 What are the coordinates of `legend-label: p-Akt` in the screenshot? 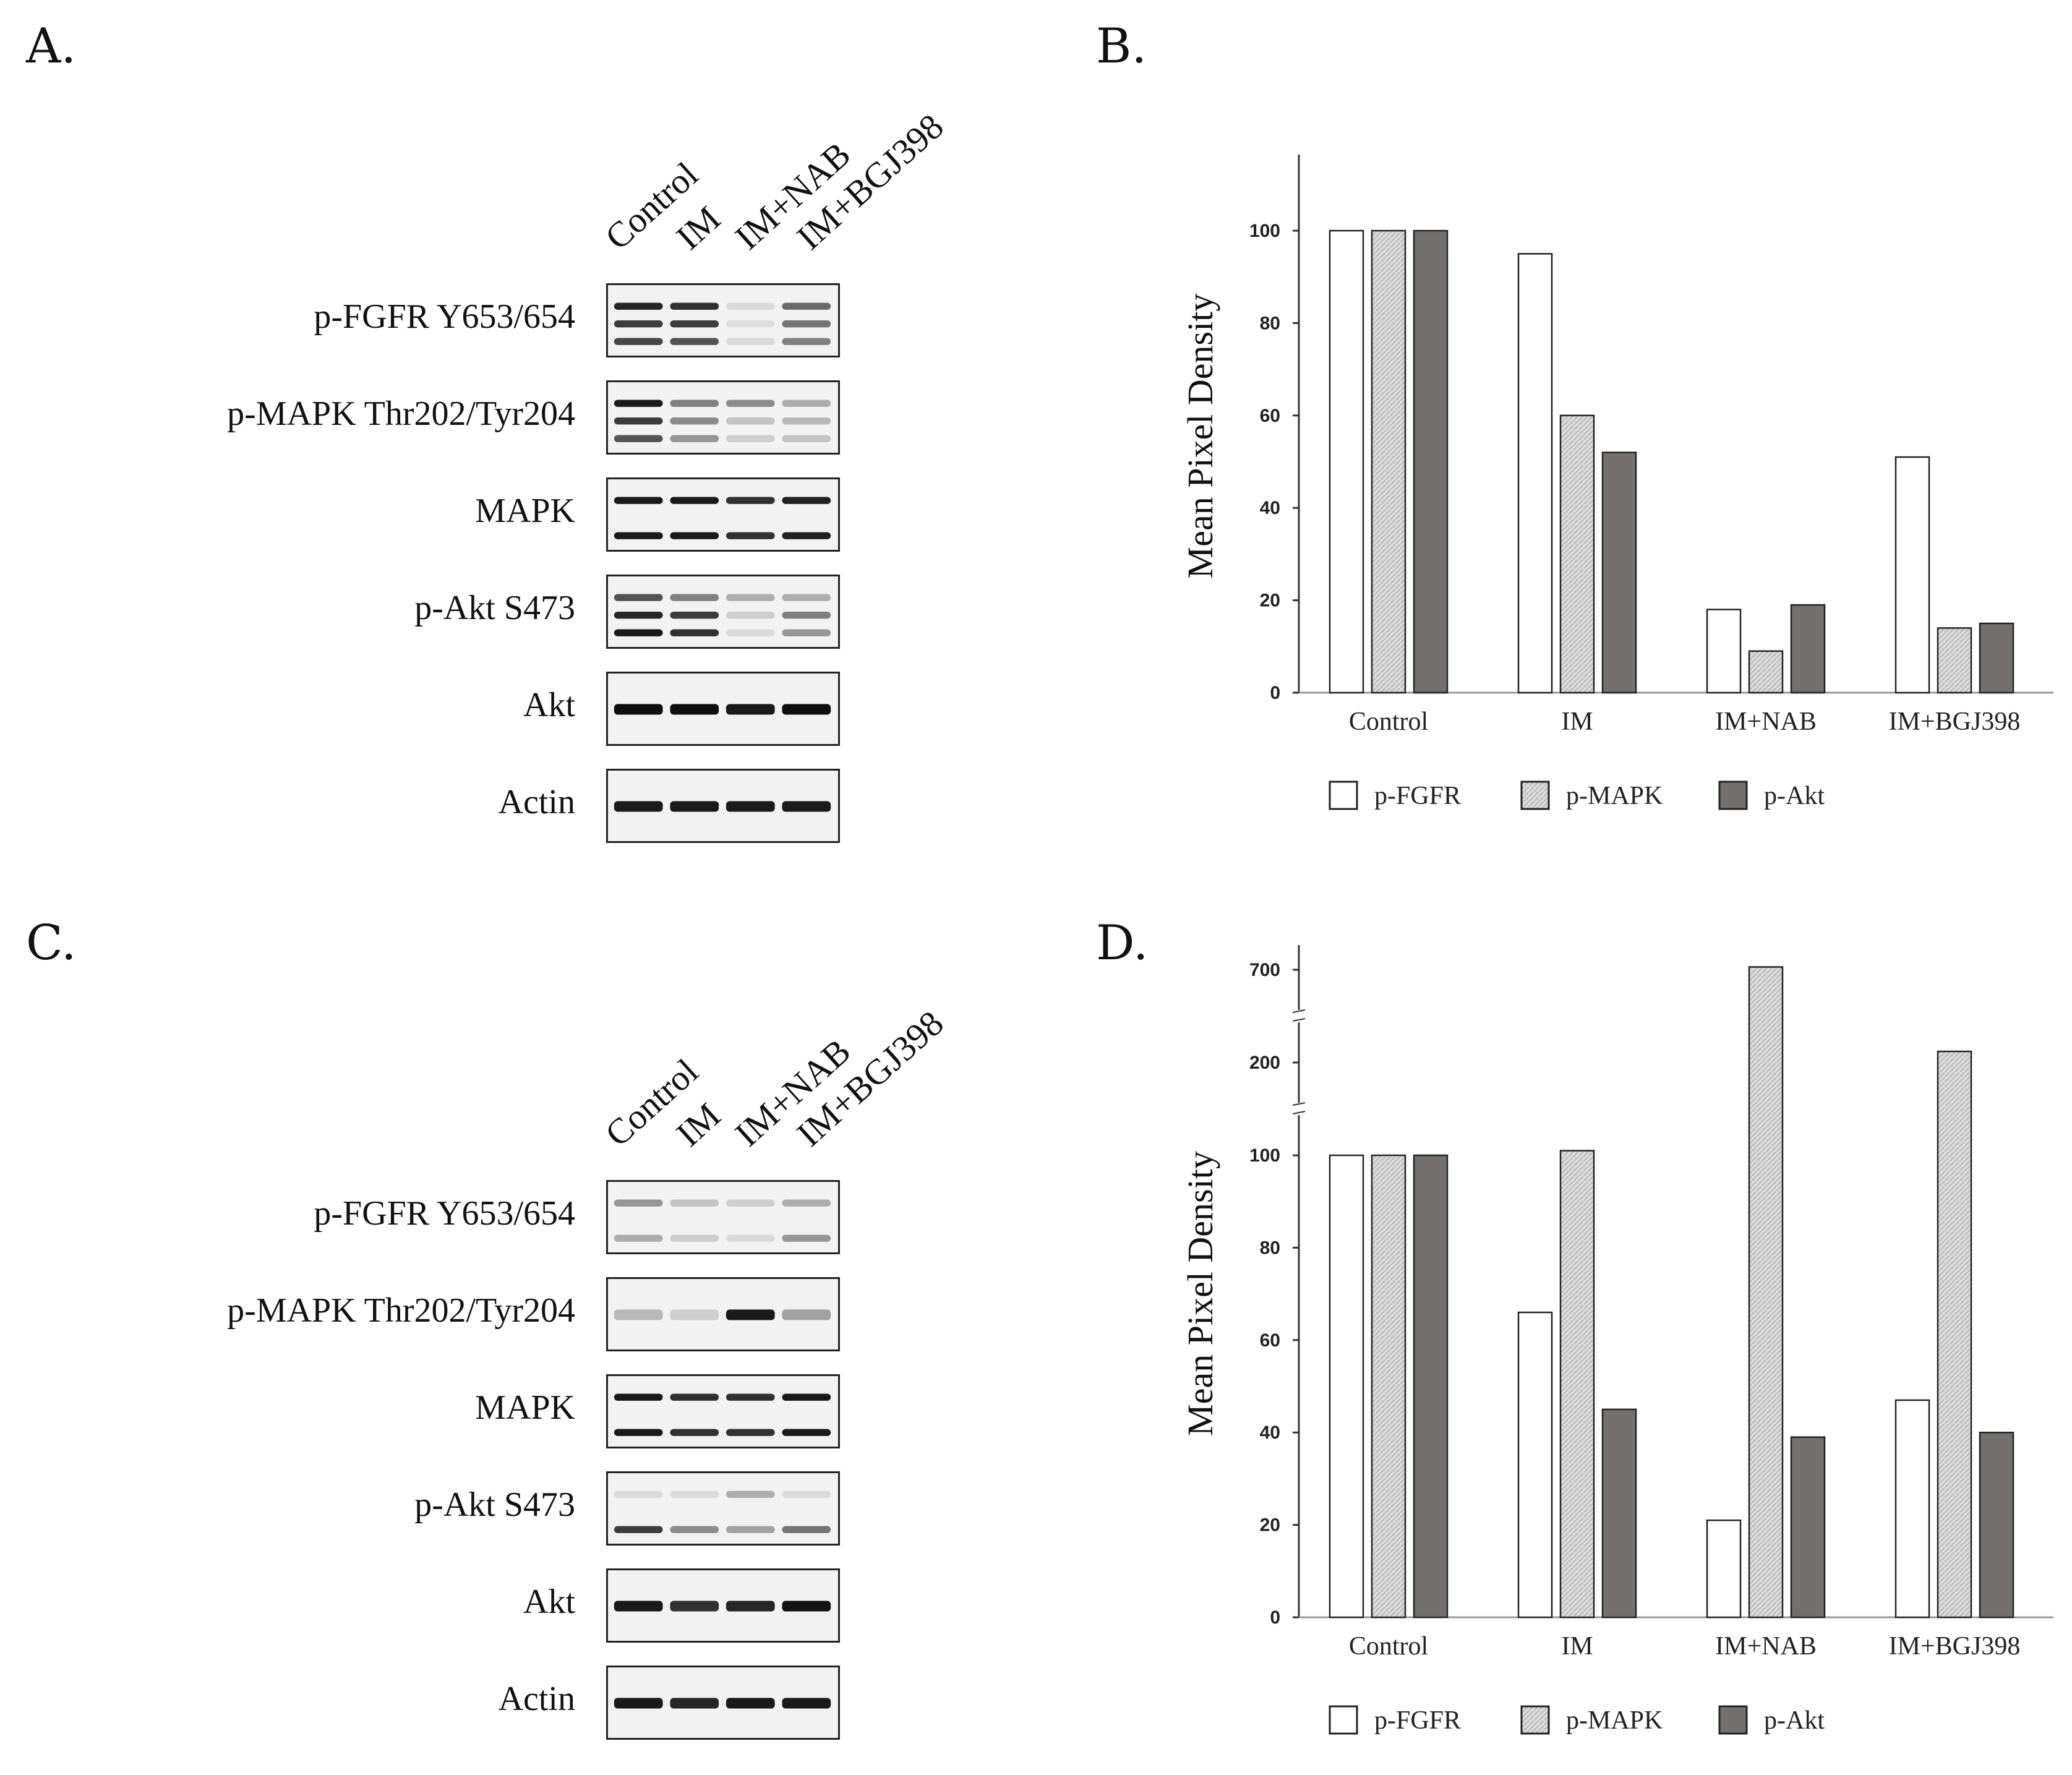 It's located at (1795, 1721).